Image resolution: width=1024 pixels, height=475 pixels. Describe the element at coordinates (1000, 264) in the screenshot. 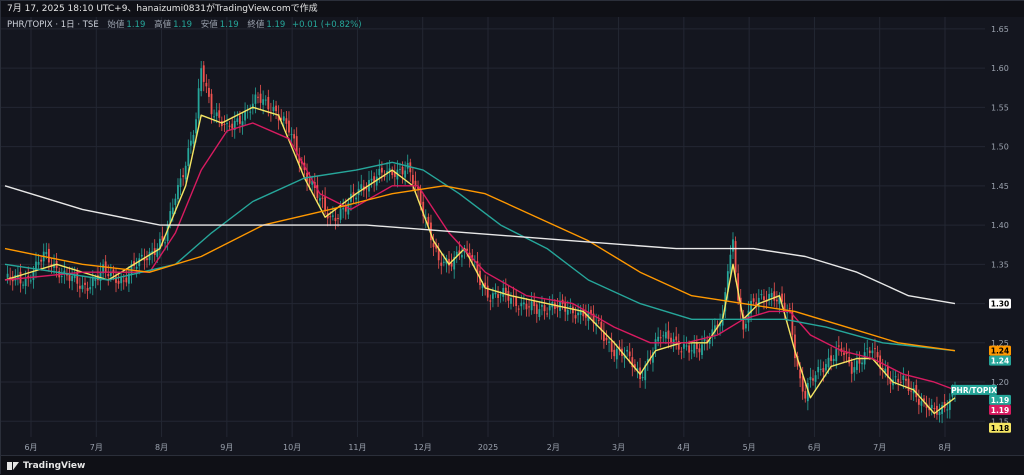

I see `y-tick-label: 1.35` at that location.